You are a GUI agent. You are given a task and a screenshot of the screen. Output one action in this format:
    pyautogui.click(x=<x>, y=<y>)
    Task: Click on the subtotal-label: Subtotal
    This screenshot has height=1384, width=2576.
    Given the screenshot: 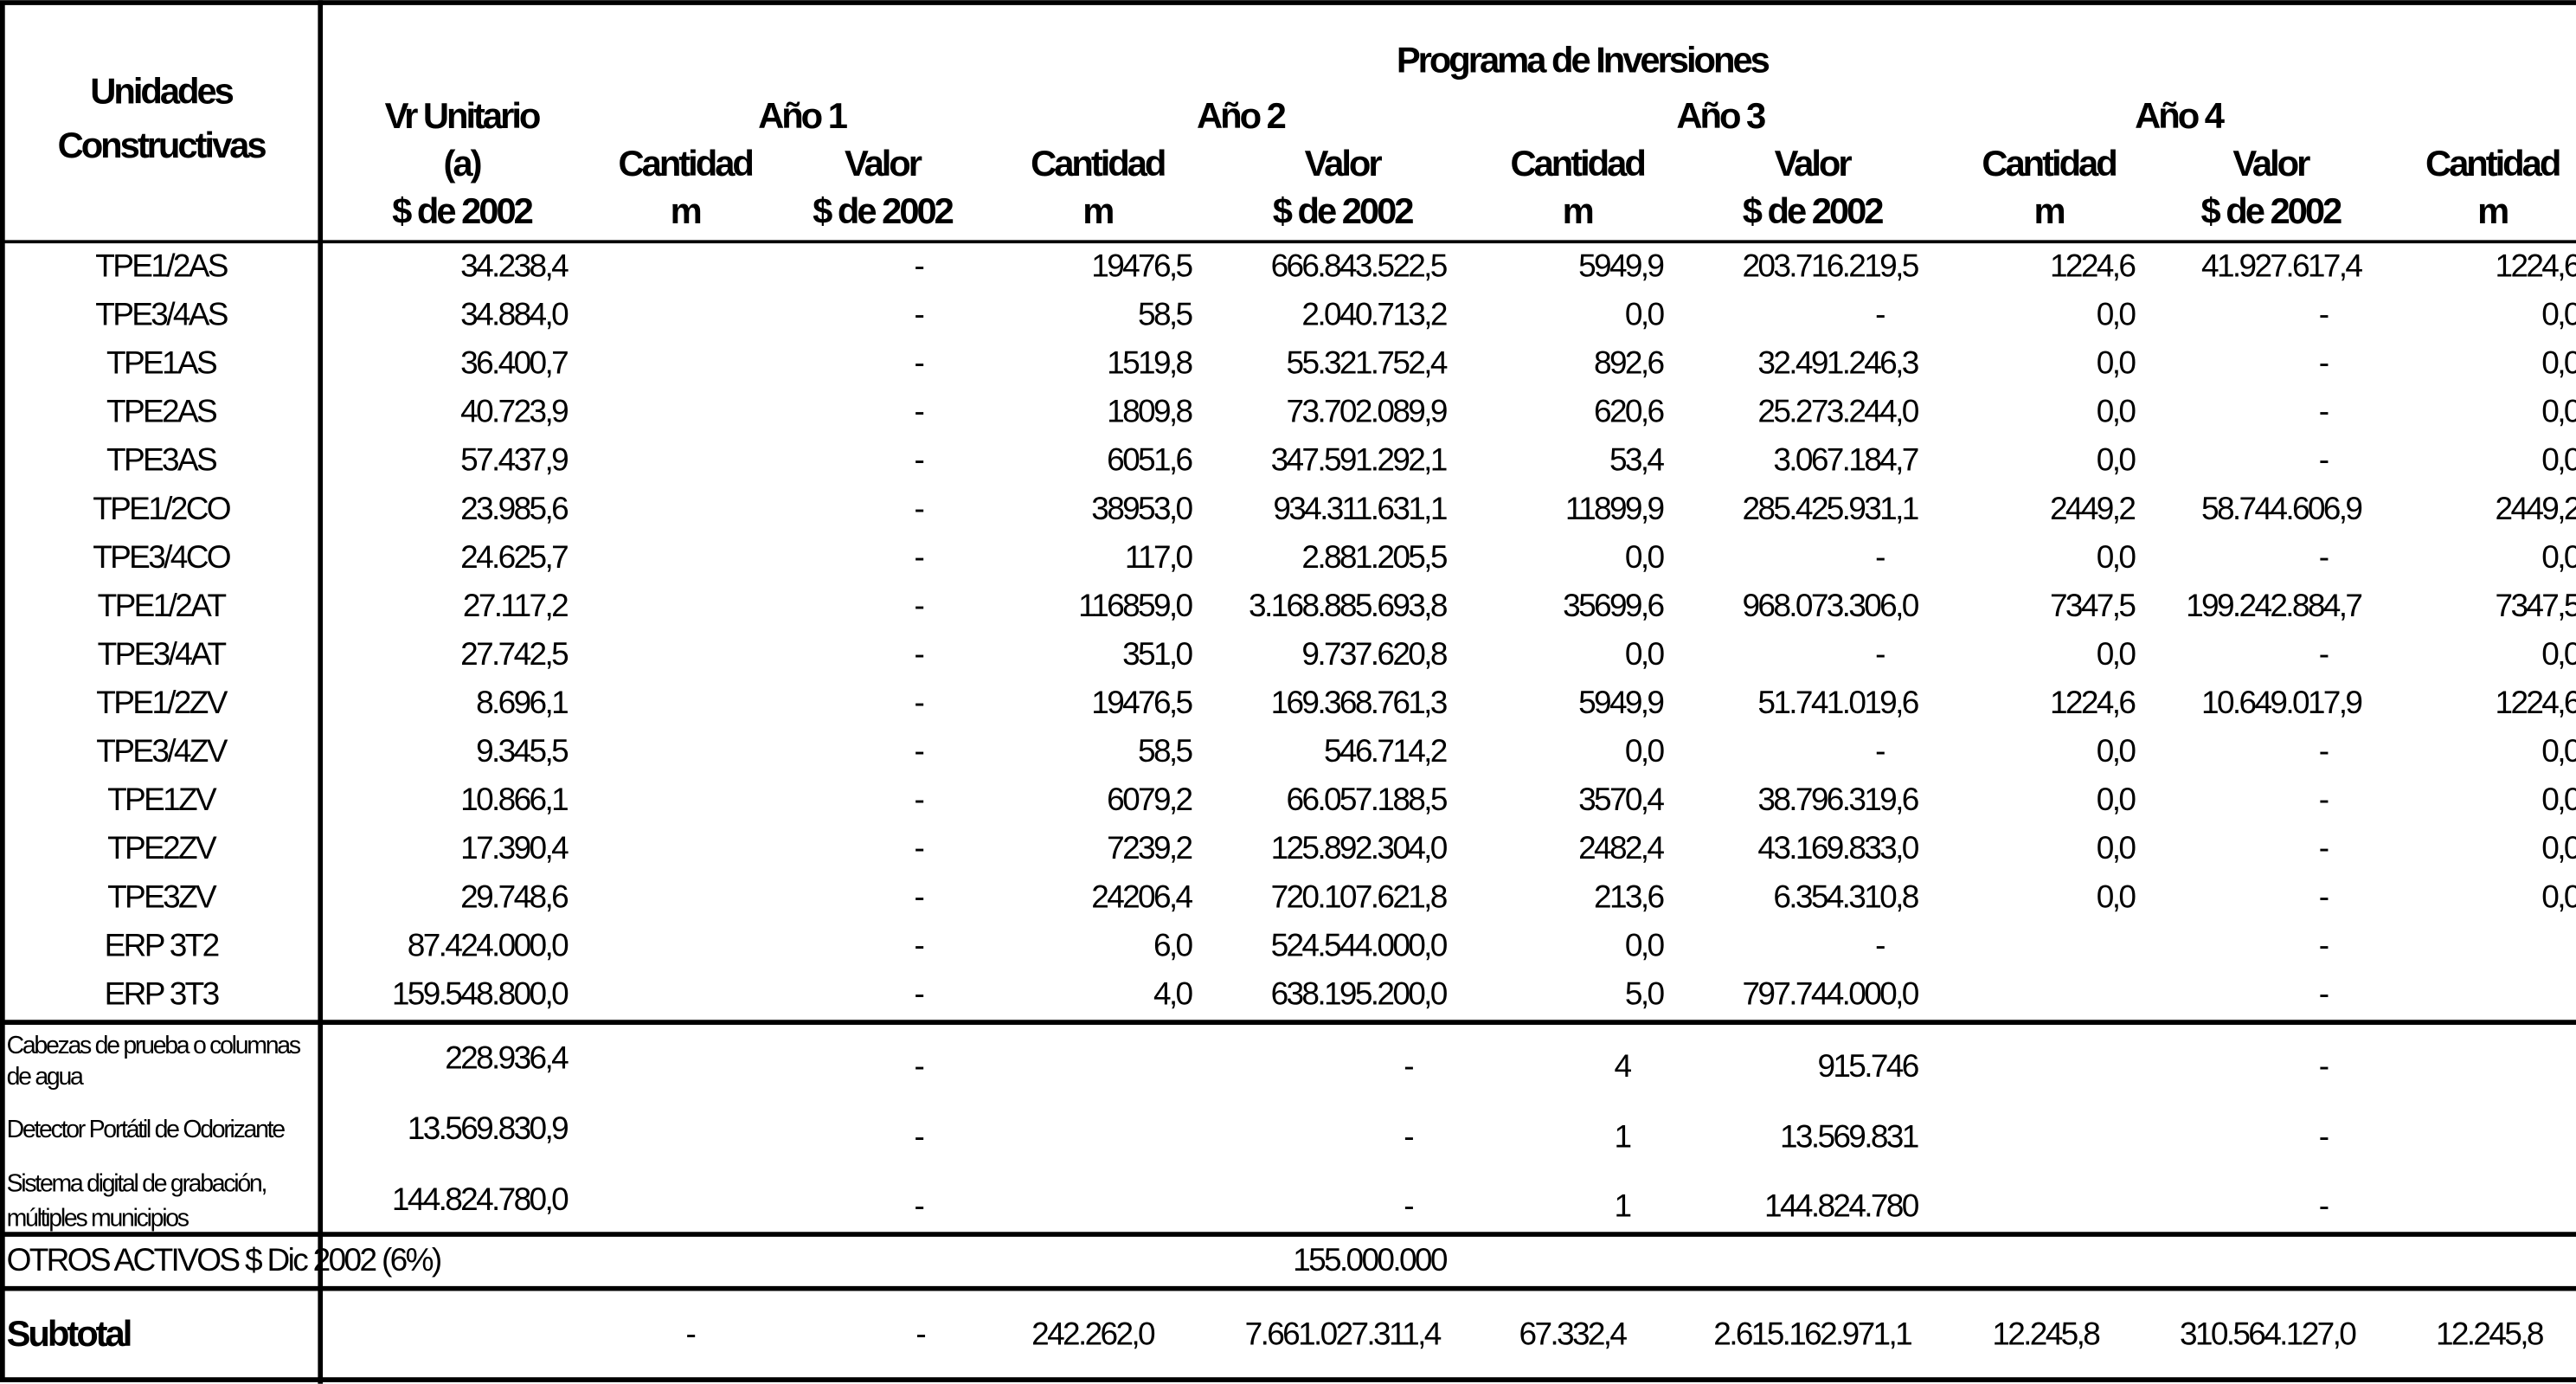 What is the action you would take?
    pyautogui.click(x=69, y=1333)
    